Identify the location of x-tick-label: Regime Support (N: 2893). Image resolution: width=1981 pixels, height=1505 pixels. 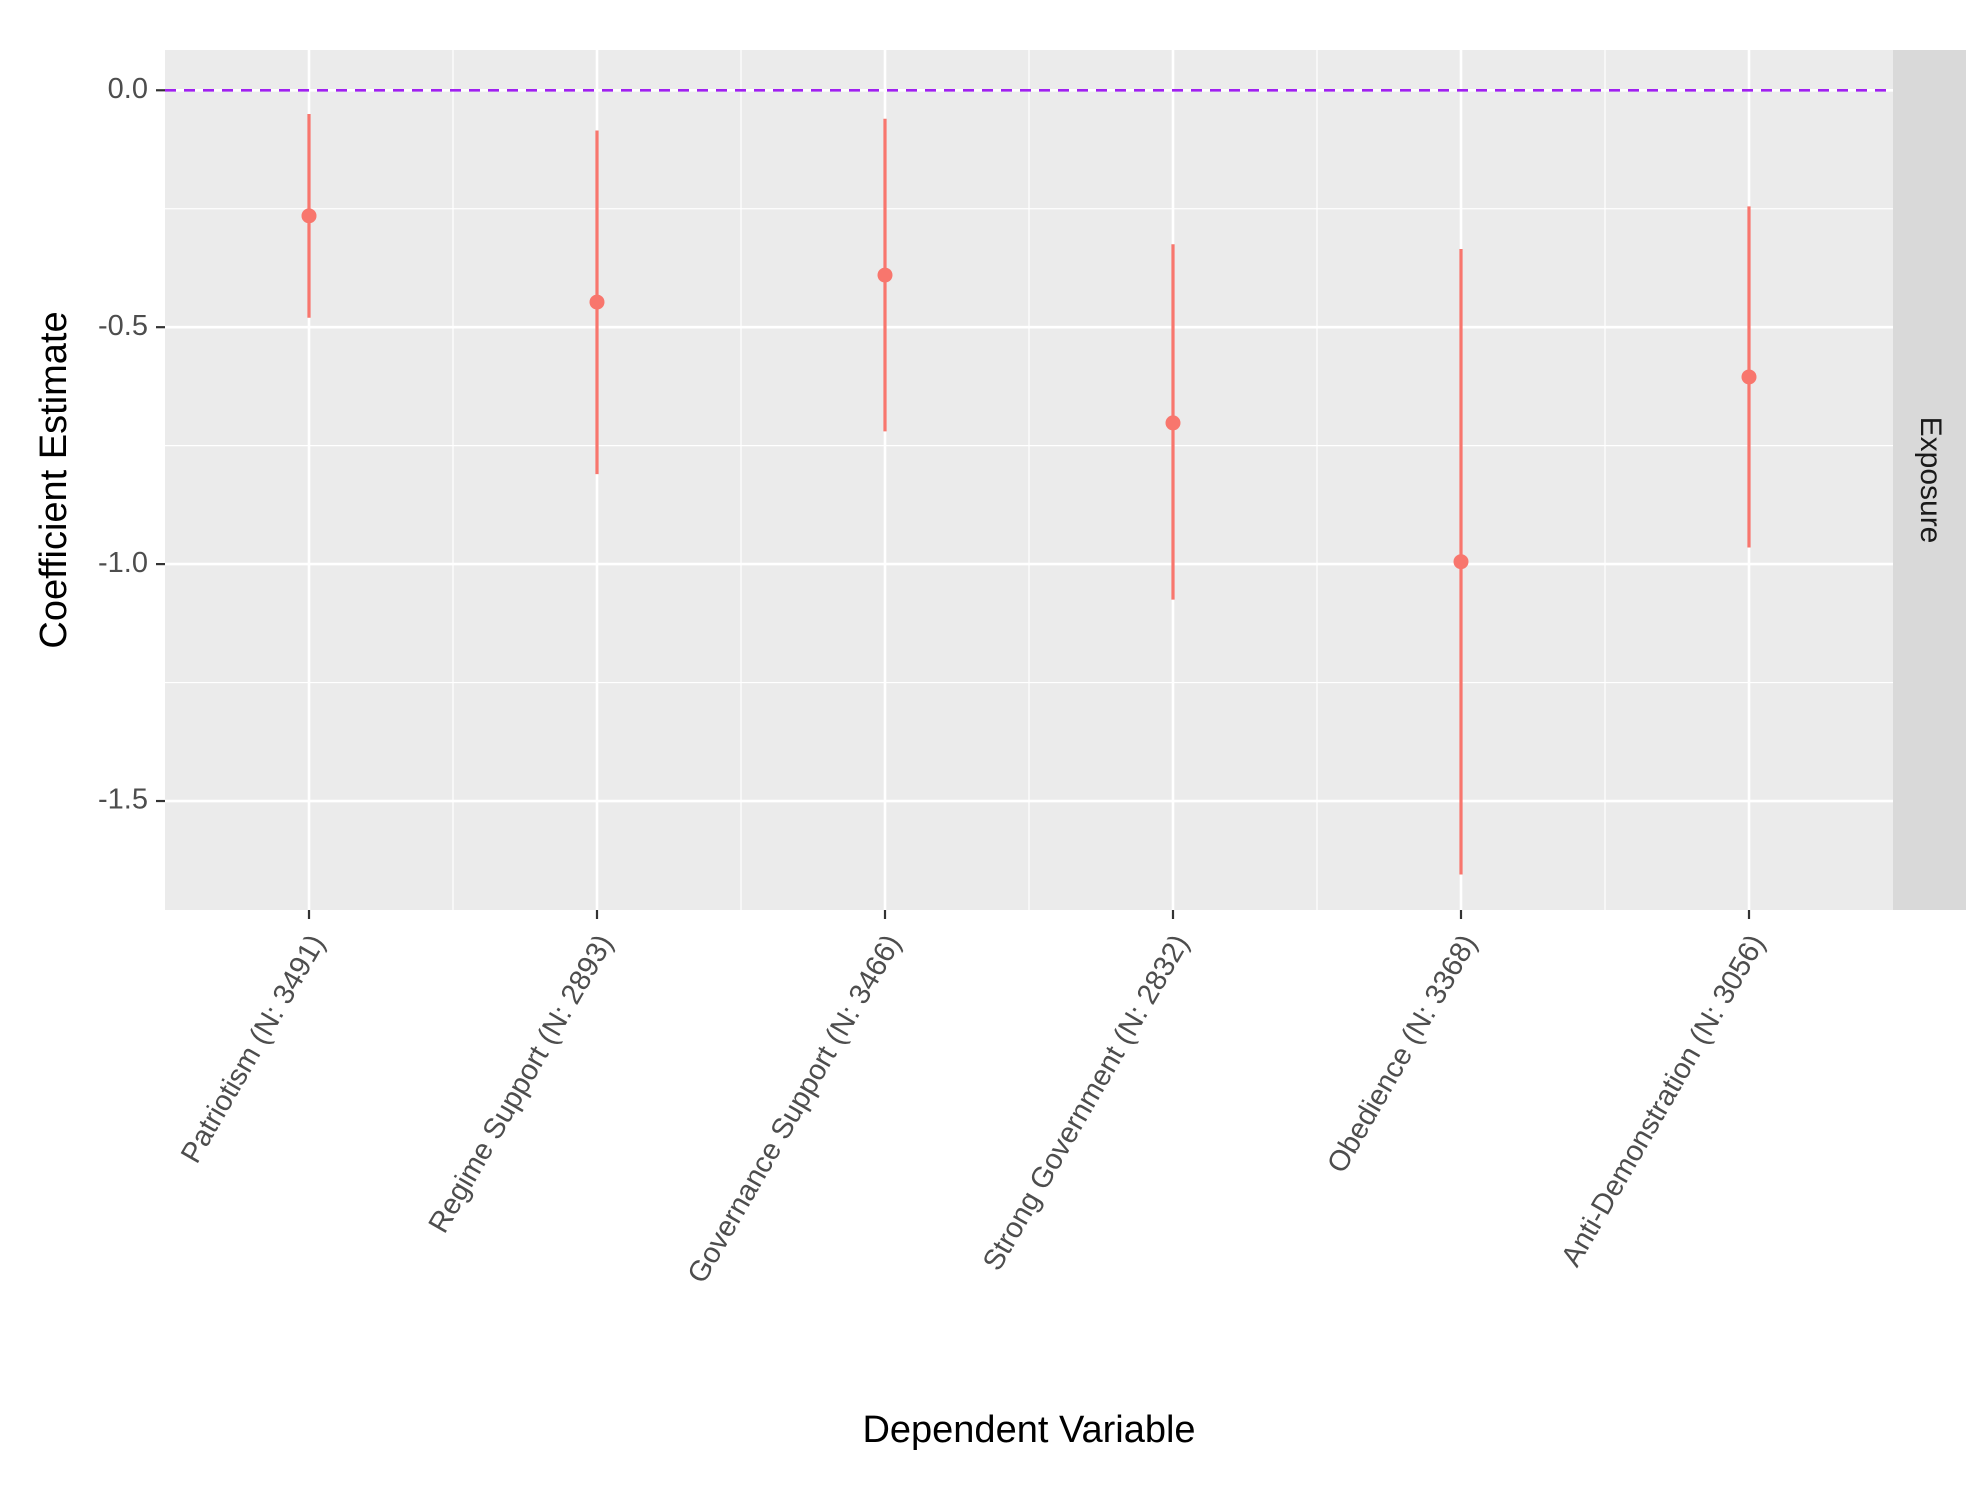
(521, 1083).